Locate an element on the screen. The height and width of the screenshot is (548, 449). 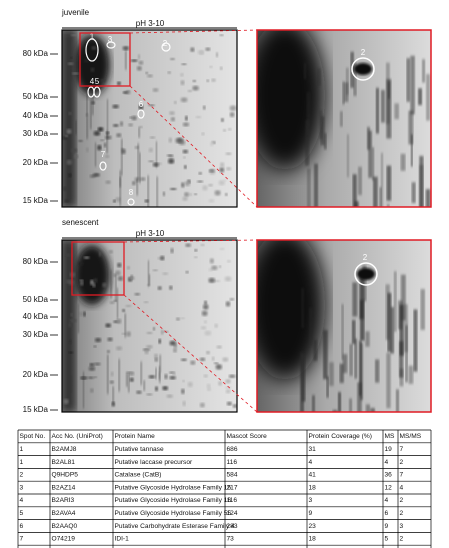
table-cell: 2 is located at coordinates (402, 539).